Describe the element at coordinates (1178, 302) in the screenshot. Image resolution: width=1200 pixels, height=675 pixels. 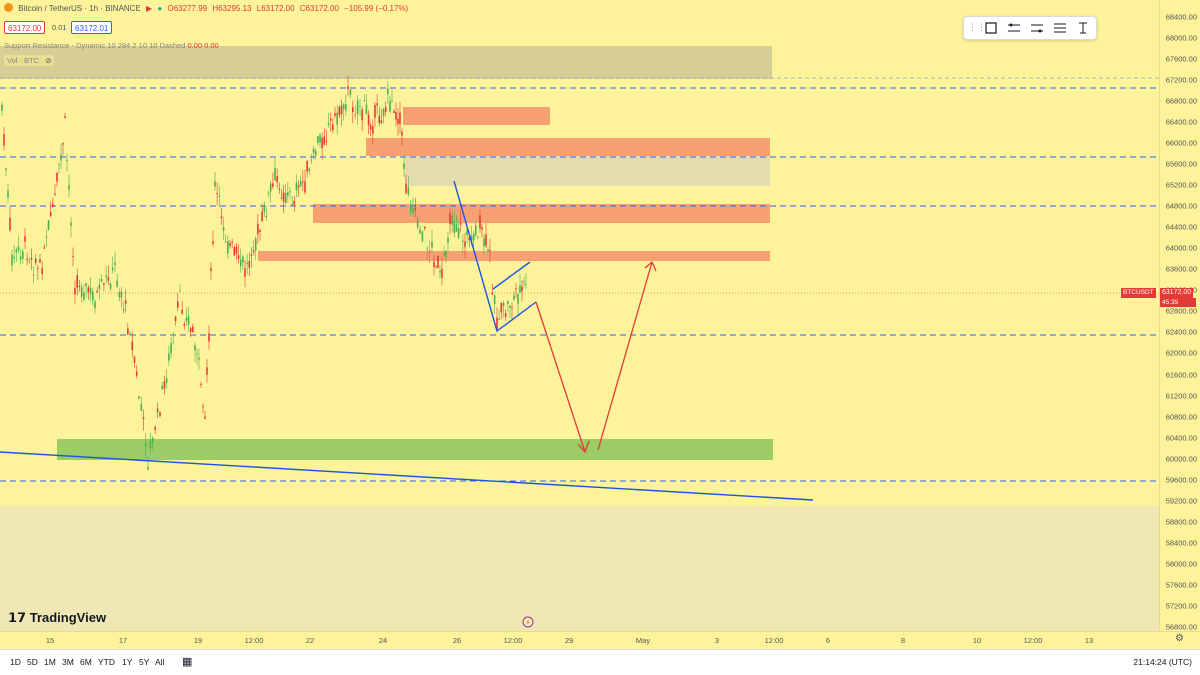
I see `candle-countdown: 45:35` at that location.